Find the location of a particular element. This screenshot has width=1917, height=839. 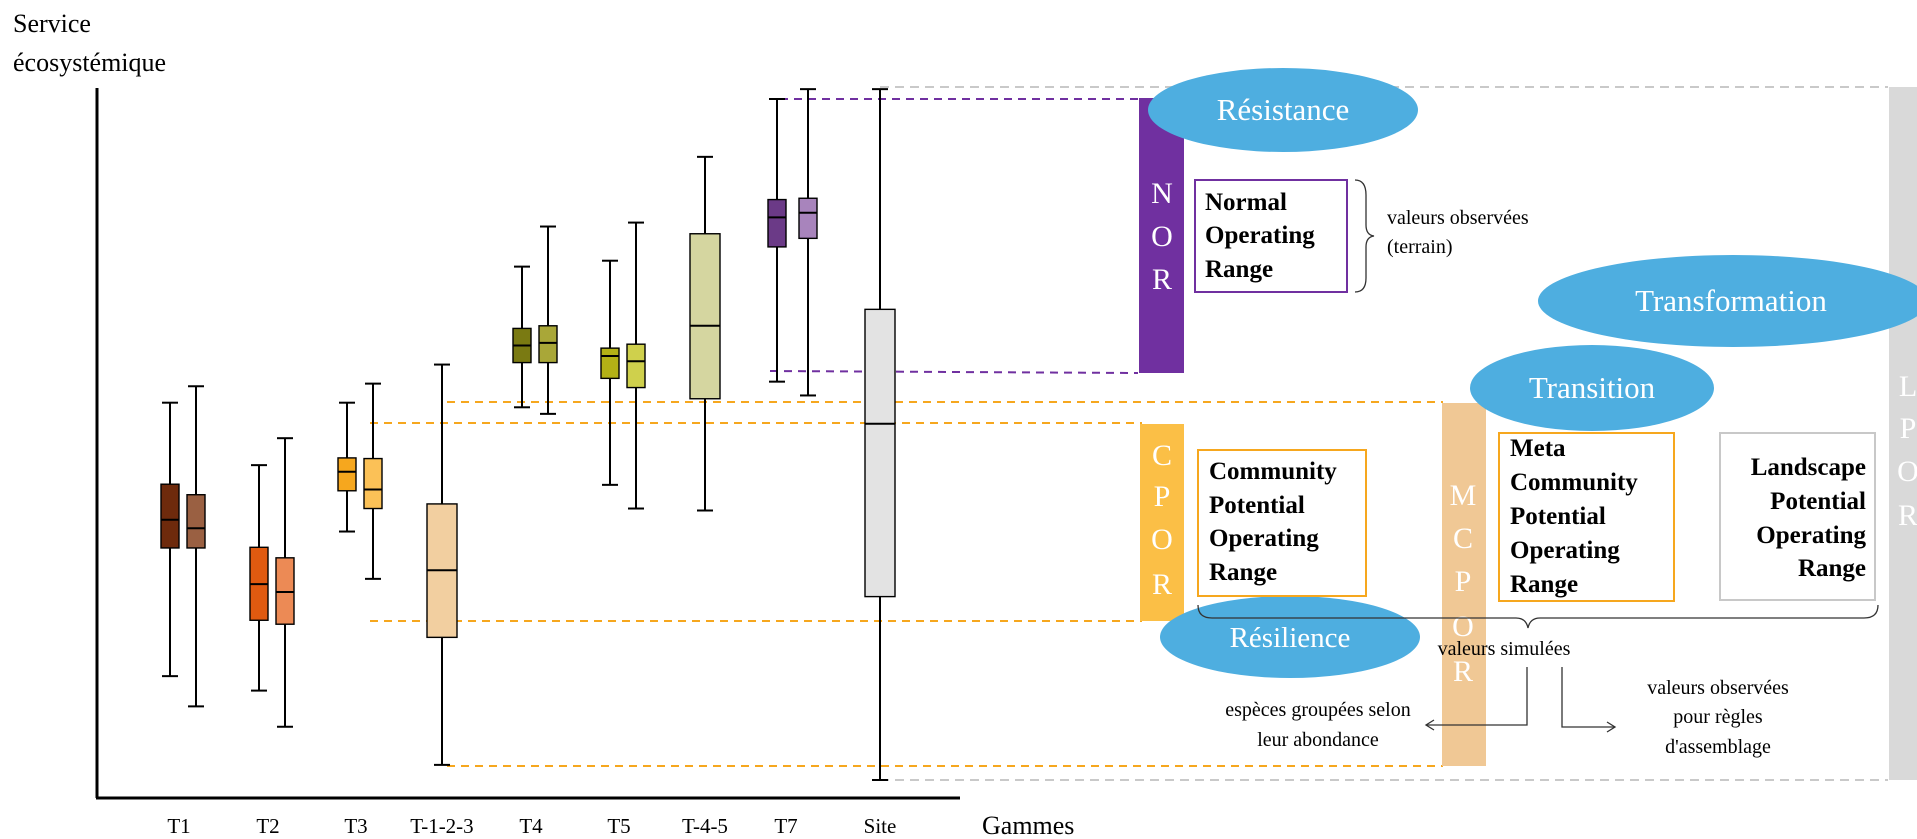

x-axis-label: Gammes is located at coordinates (1028, 825).